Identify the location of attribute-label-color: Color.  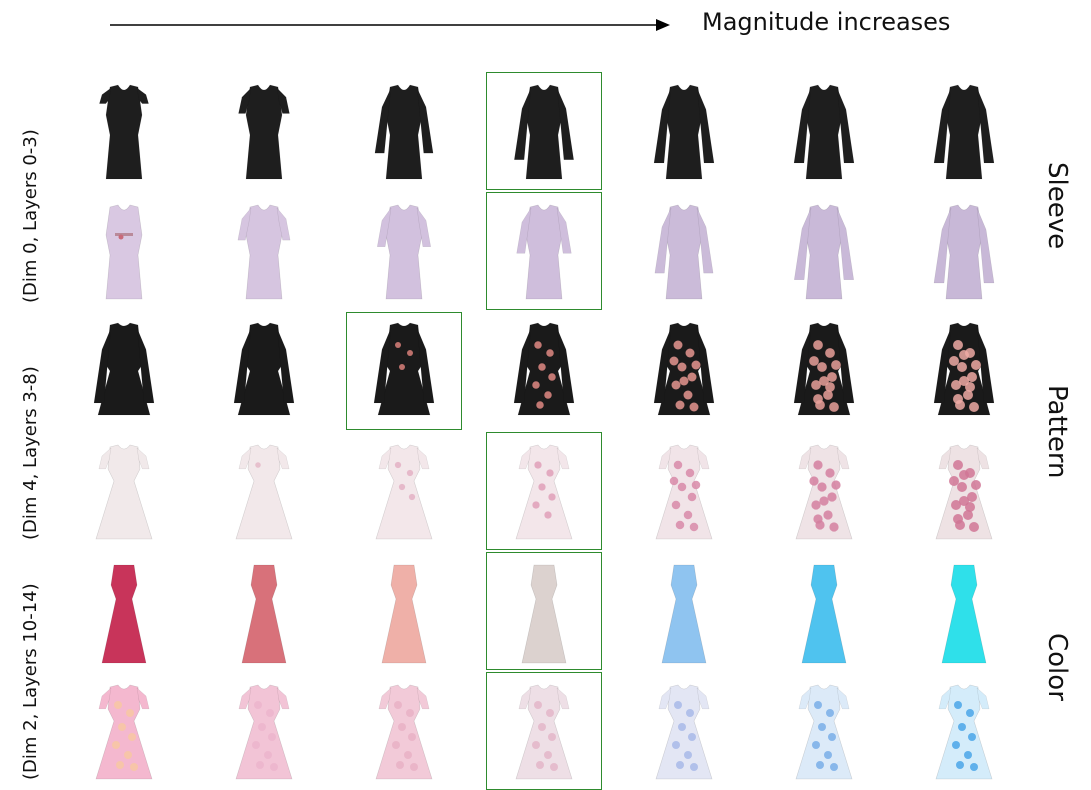
(1057, 667).